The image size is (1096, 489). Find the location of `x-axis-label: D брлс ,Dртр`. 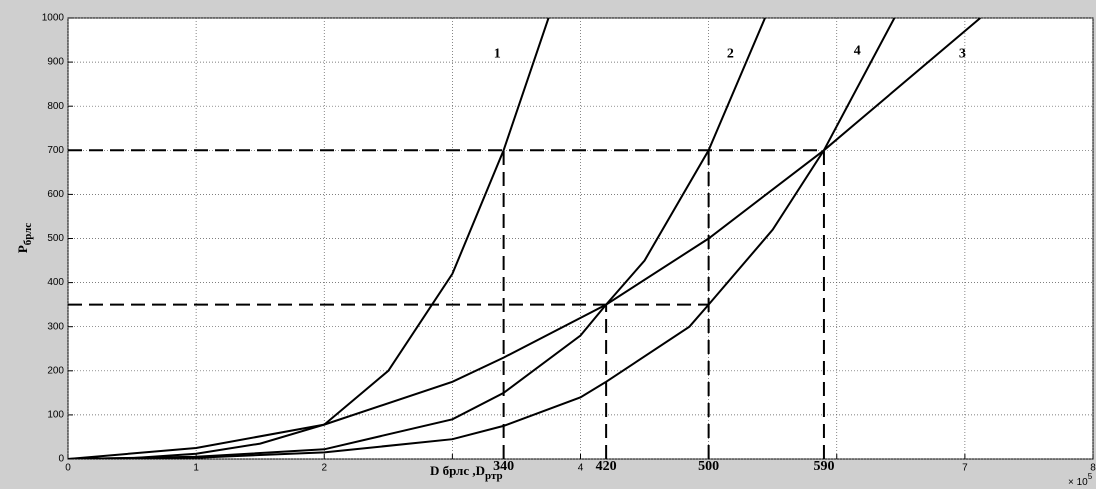

x-axis-label: D брлс ,Dртр is located at coordinates (466, 472).